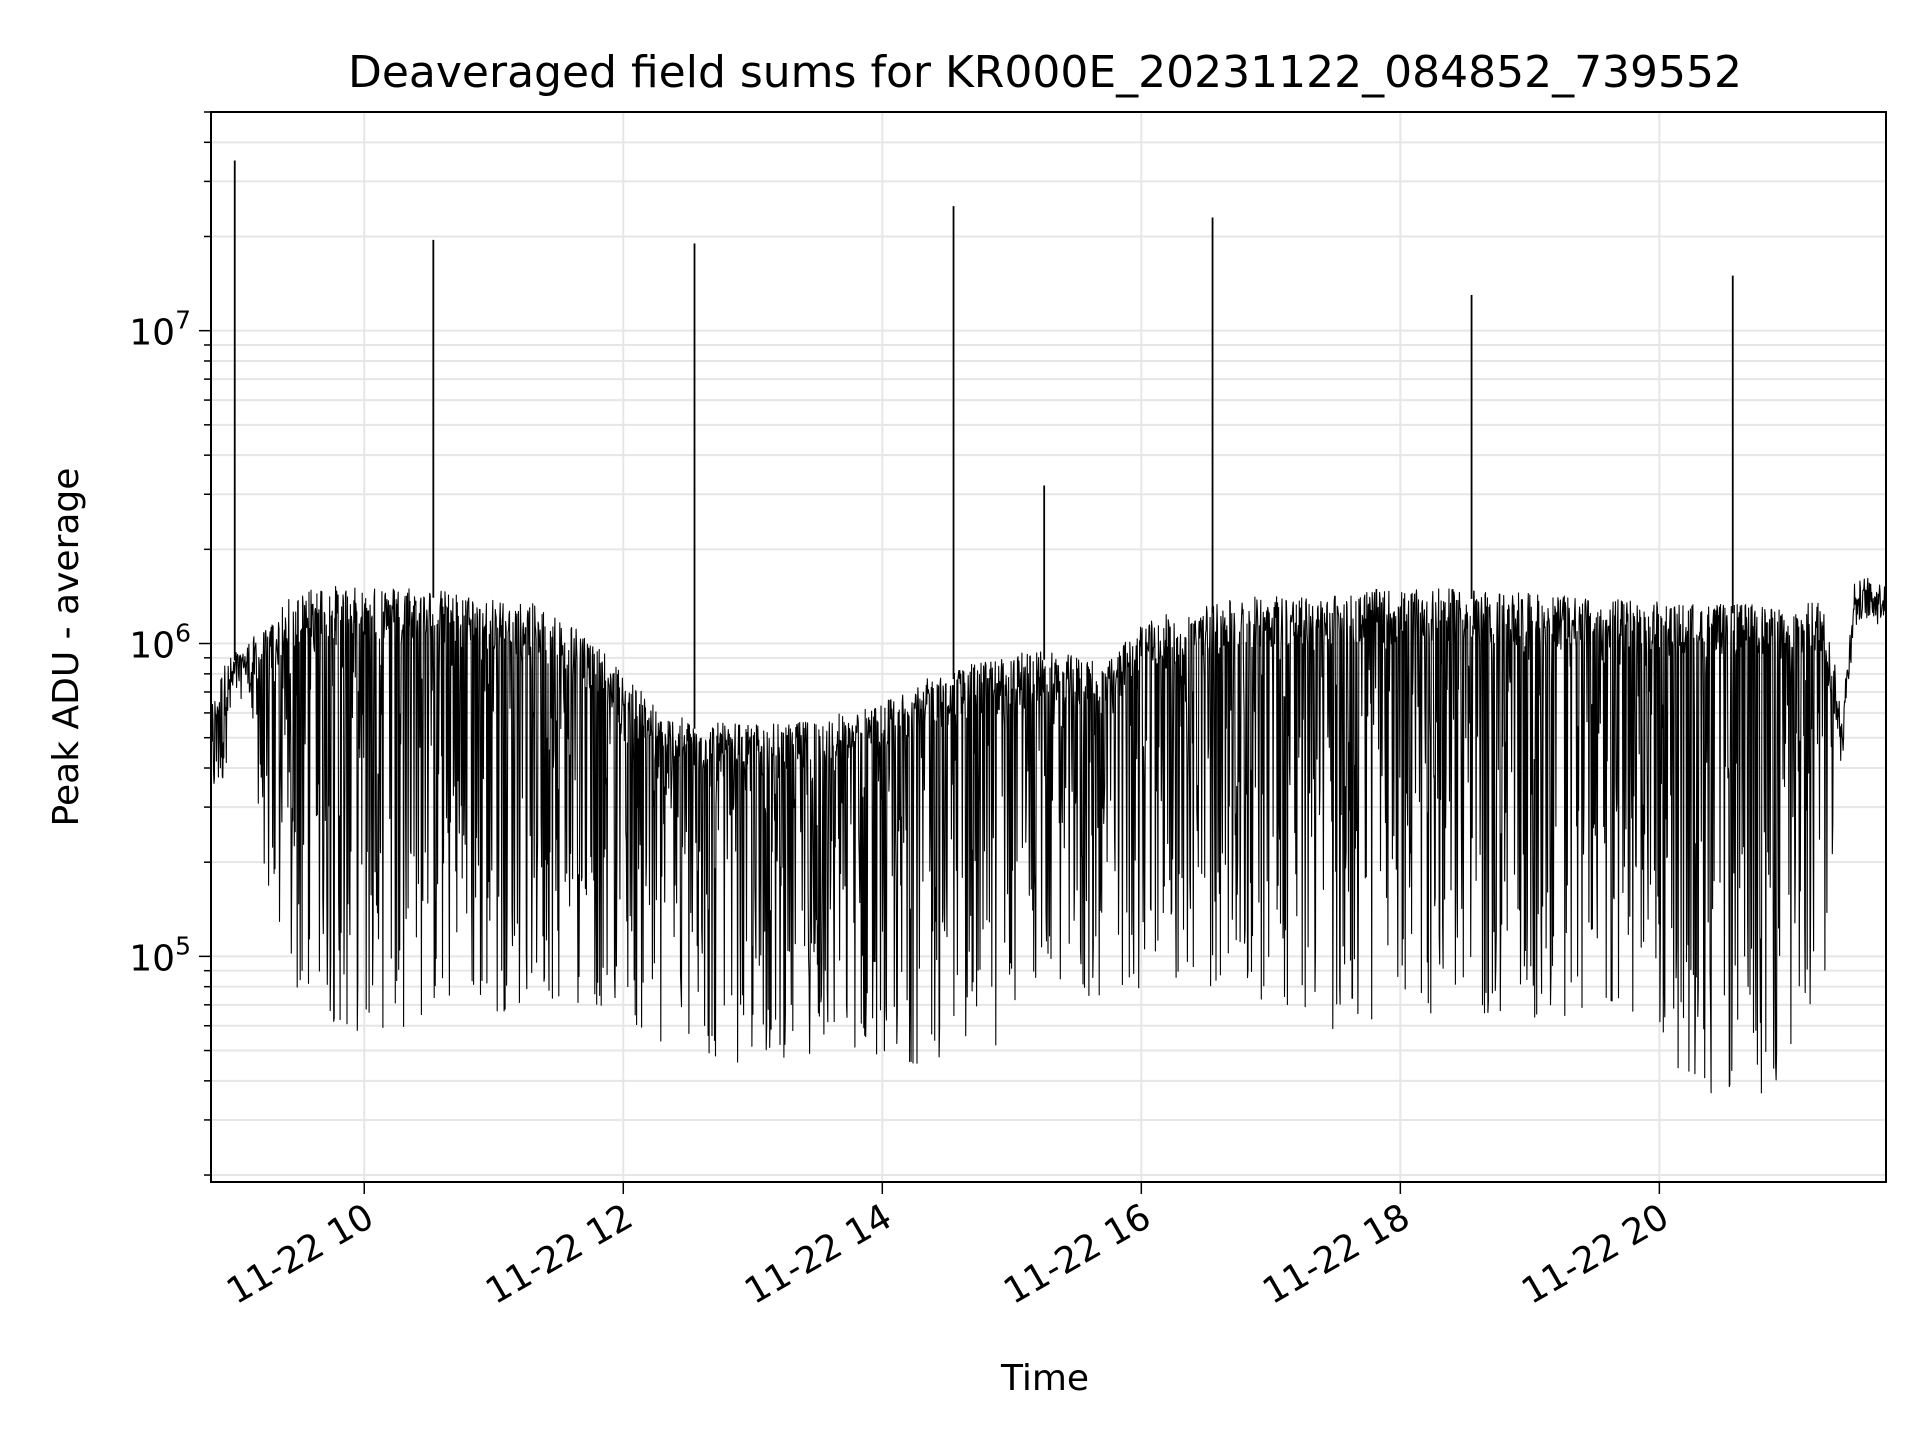  I want to click on y-tick-label: 10⁷, so click(160, 330).